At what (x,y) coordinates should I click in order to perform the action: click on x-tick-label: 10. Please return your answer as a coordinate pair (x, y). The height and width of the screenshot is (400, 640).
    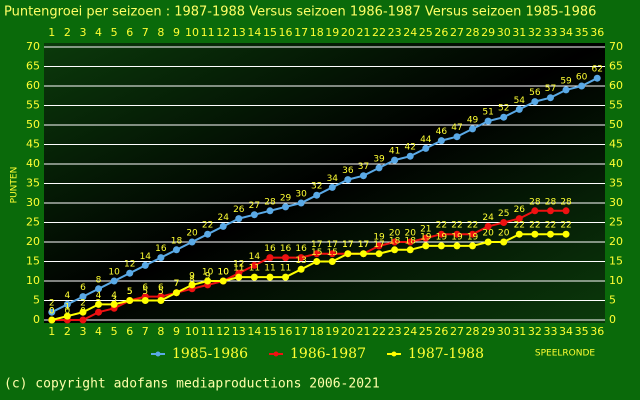
    Looking at the image, I should click on (192, 331).